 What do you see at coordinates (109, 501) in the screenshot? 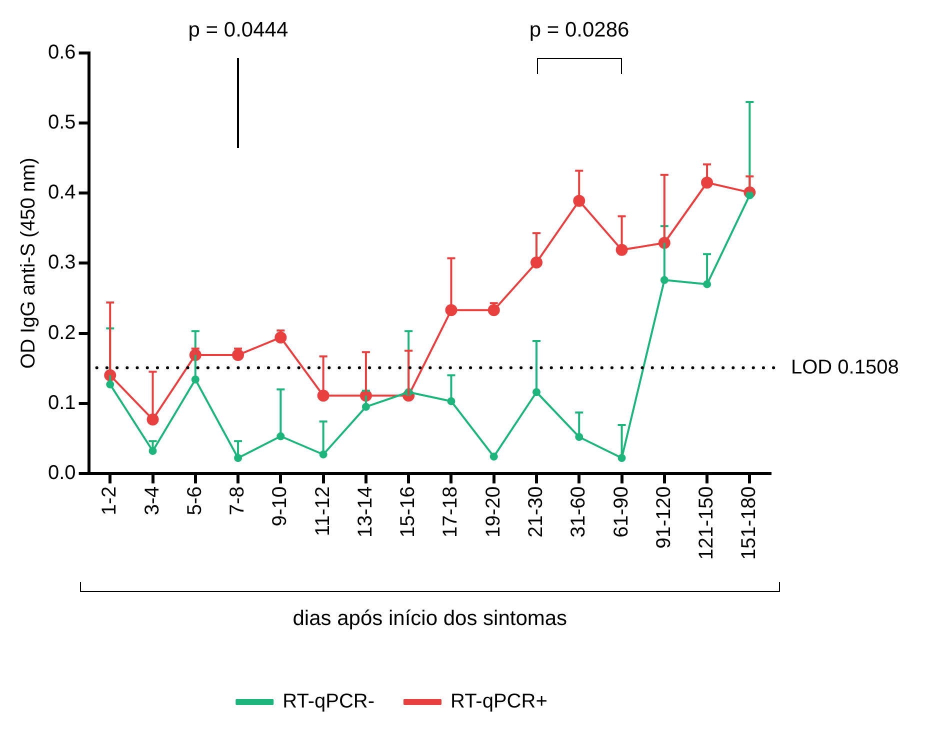
I see `x-tick-label: 1-2` at bounding box center [109, 501].